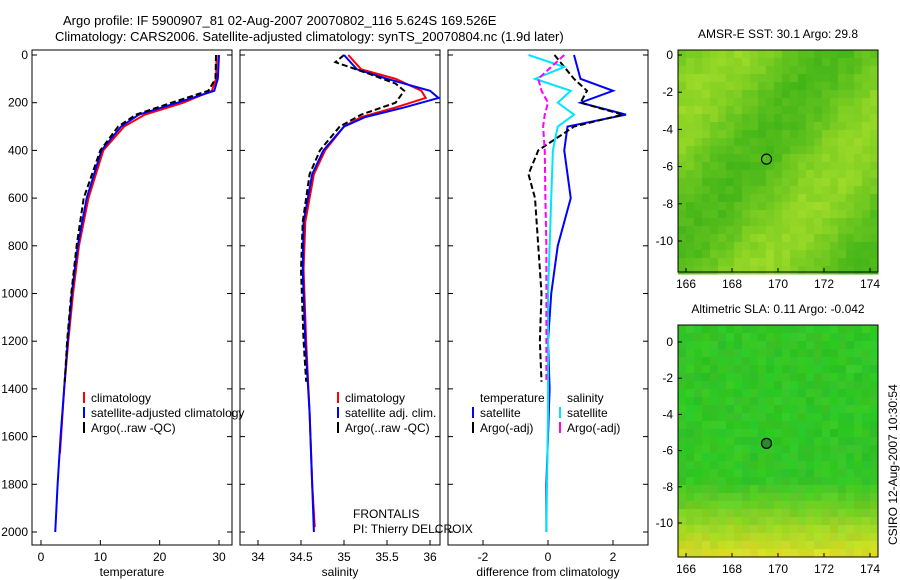  Describe the element at coordinates (613, 557) in the screenshot. I see `x-tick-label: 2` at that location.